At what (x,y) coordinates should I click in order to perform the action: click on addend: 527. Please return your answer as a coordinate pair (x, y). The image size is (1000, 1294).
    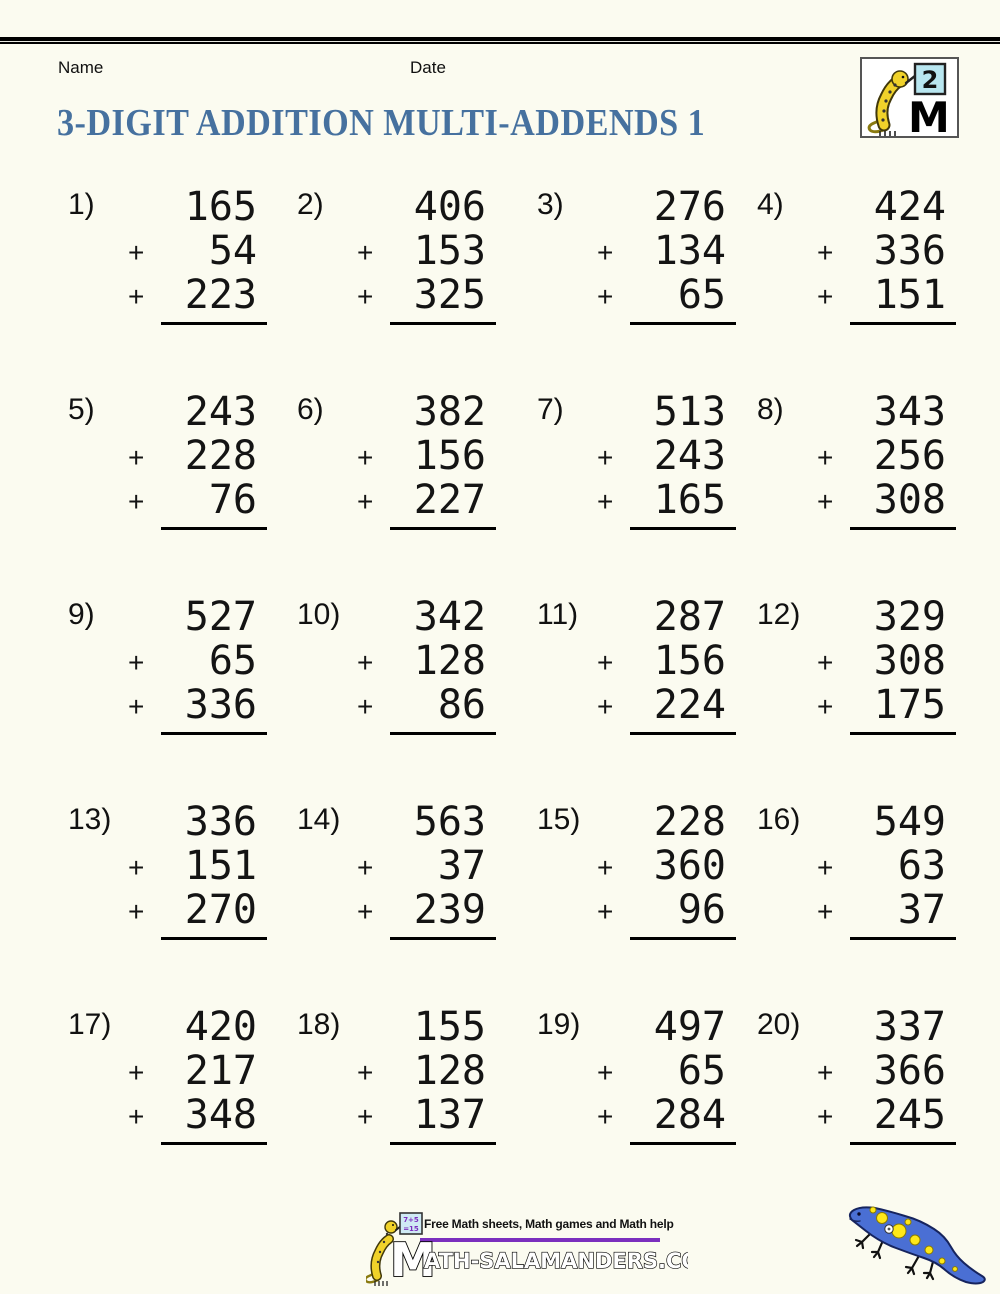
    Looking at the image, I should click on (220, 617).